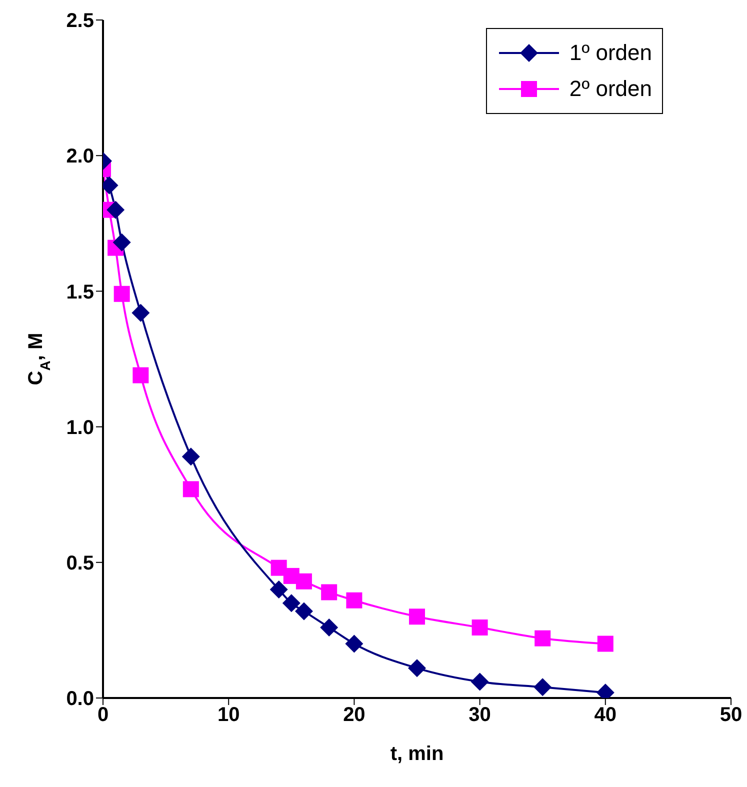 This screenshot has width=747, height=787. I want to click on legend-label: 2º orden, so click(610, 89).